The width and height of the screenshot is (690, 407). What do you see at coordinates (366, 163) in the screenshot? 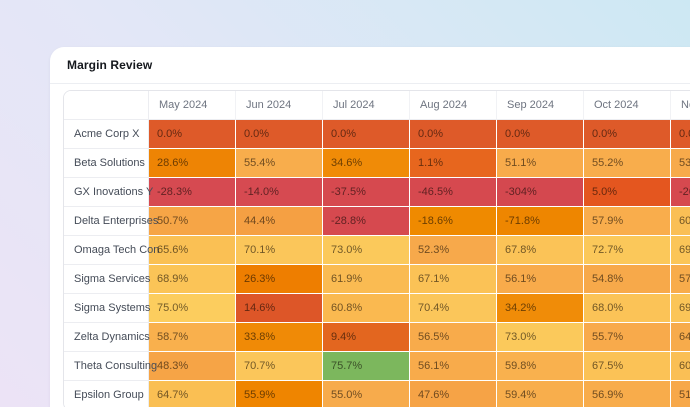
I see `margin-value-cell: 34.6%` at bounding box center [366, 163].